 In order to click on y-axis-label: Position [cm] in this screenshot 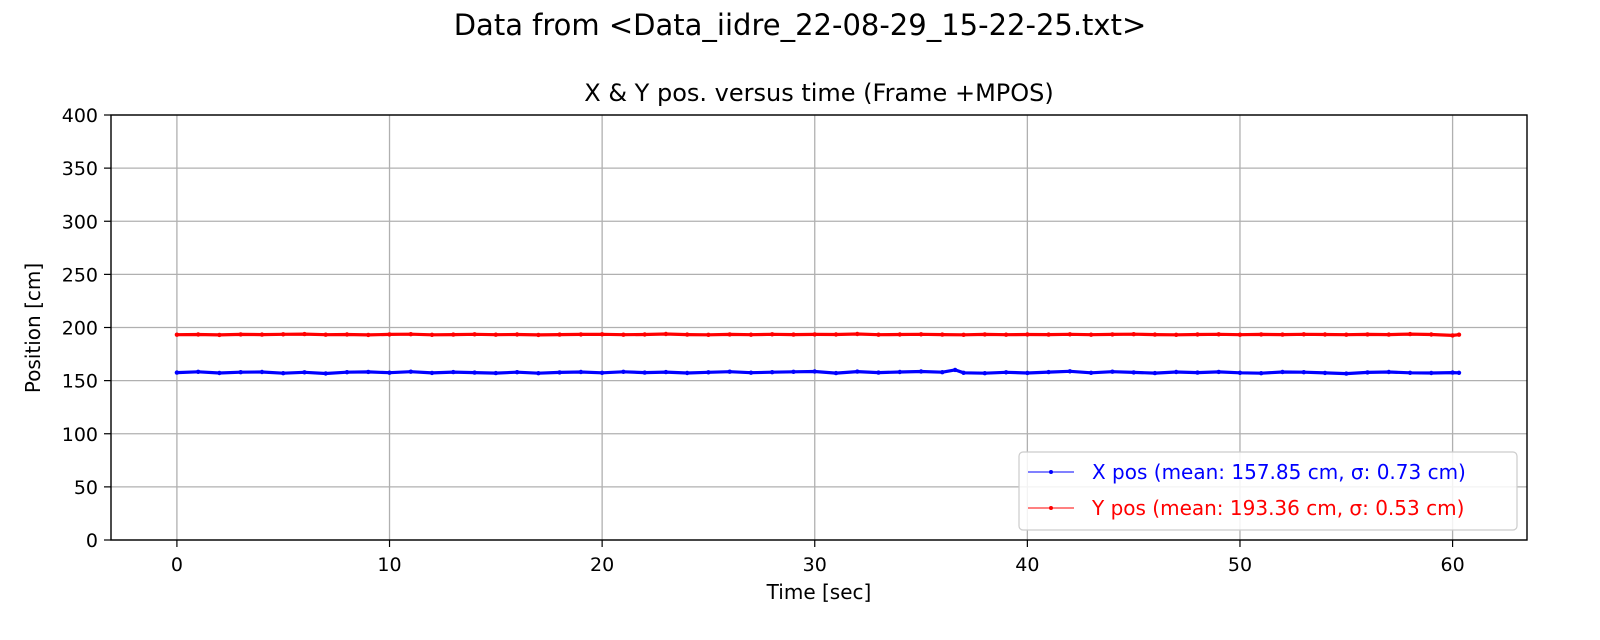, I will do `click(33, 328)`.